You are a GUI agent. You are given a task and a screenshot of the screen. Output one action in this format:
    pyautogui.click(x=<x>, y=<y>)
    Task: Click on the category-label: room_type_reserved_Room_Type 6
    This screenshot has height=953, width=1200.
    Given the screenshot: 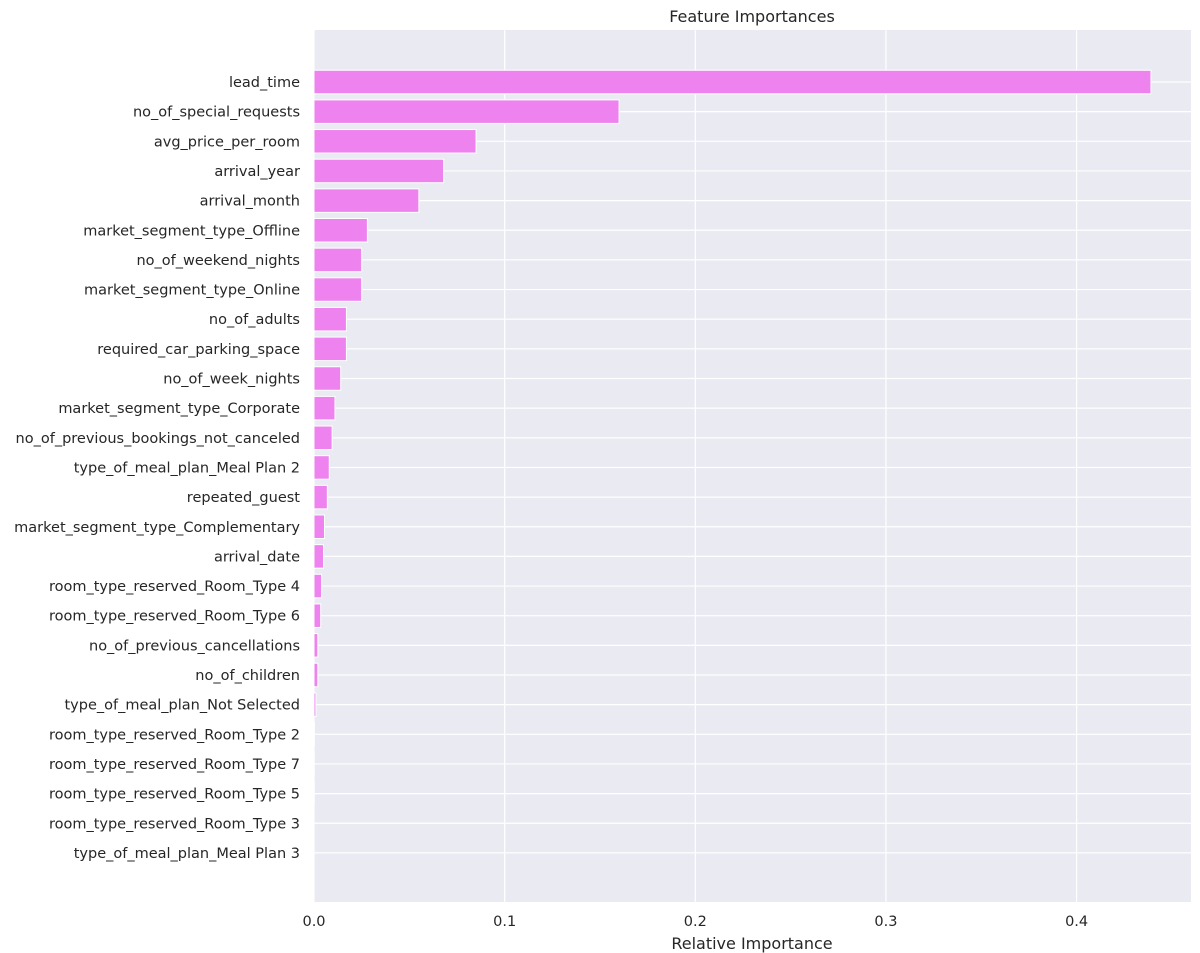 What is the action you would take?
    pyautogui.click(x=174, y=617)
    